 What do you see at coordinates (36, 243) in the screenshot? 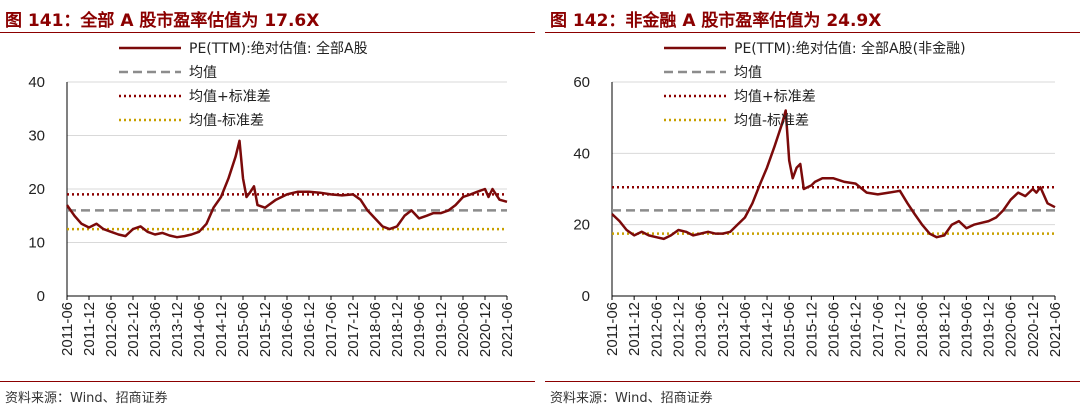
I see `y-tick-label: 10` at bounding box center [36, 243].